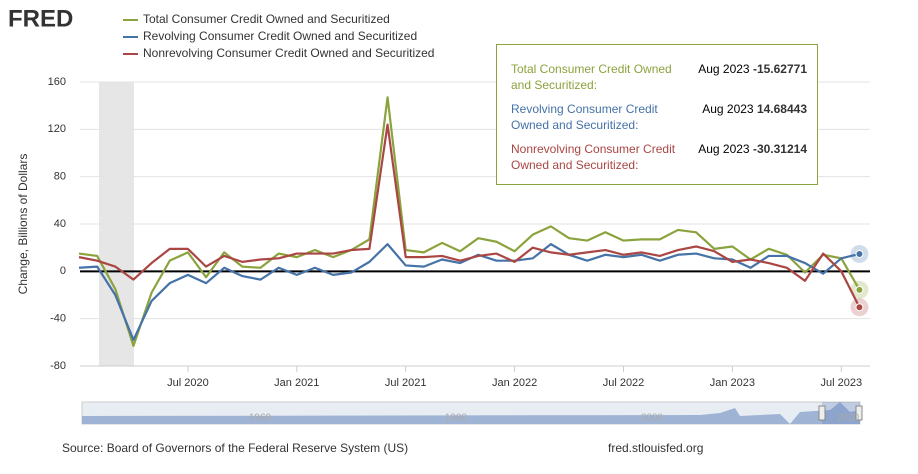 Image resolution: width=918 pixels, height=474 pixels. Describe the element at coordinates (652, 418) in the screenshot. I see `navigator-label: 2000` at that location.